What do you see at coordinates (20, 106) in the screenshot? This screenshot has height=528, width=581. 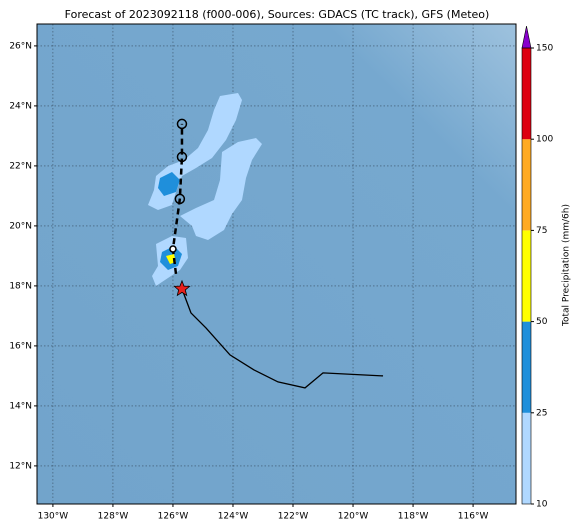 I see `y-tick-label: 24°N` at bounding box center [20, 106].